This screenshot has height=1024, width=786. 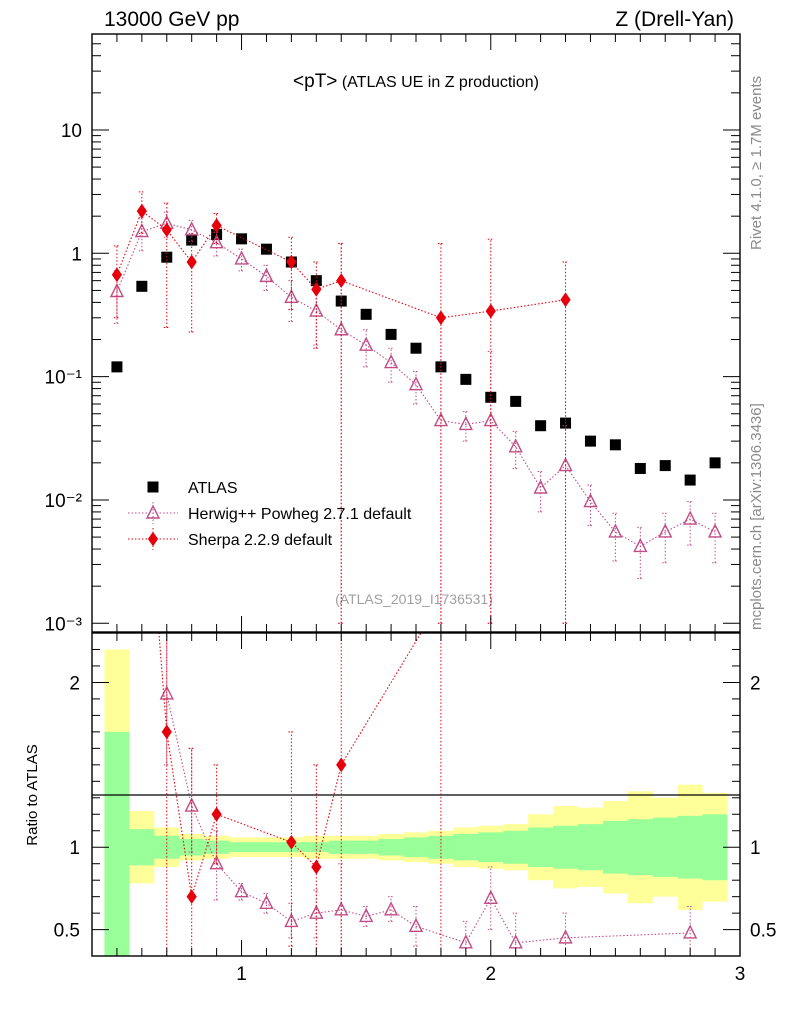 What do you see at coordinates (64, 378) in the screenshot?
I see `y-tick-label: 10⁻¹` at bounding box center [64, 378].